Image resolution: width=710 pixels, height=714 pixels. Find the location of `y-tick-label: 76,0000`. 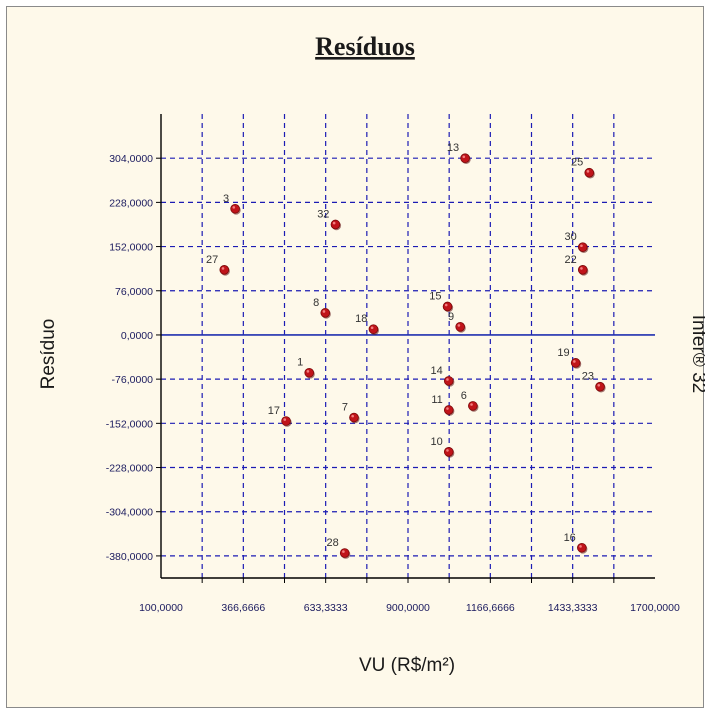

y-tick-label: 76,0000 is located at coordinates (134, 292).